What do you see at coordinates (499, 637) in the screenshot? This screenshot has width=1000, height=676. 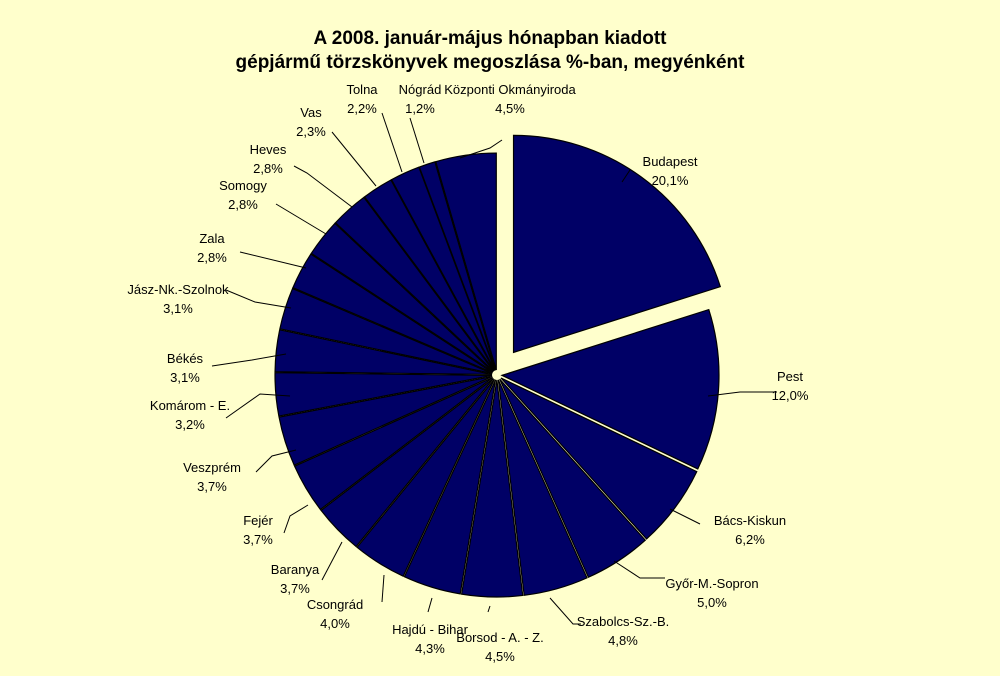 I see `slice-label-borsod-a-z: Borsod - A. - Z.` at bounding box center [499, 637].